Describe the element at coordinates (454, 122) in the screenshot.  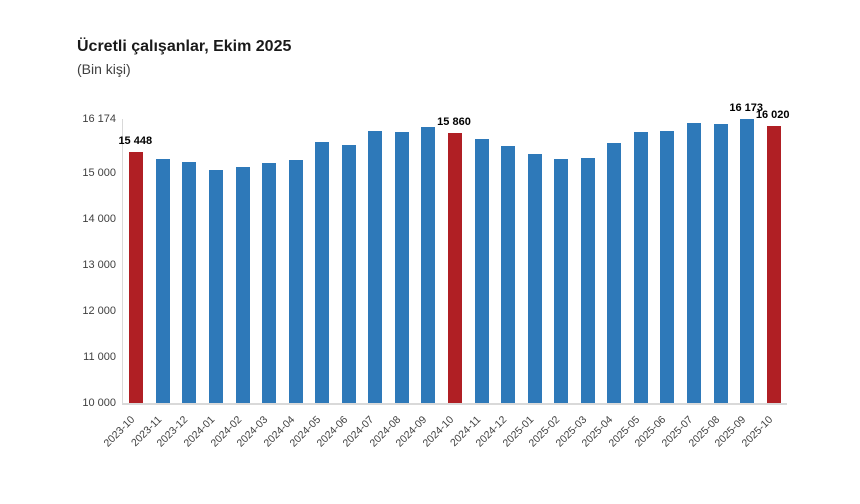
I see `bar-value-label: 15 860` at that location.